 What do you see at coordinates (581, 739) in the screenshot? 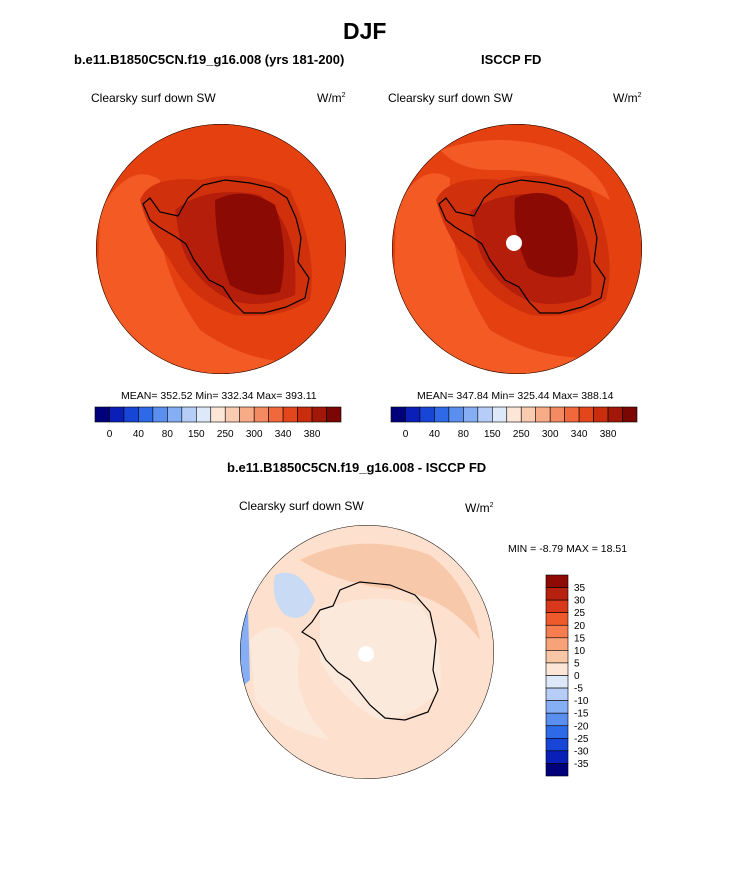
I see `colorbar-tick-label: -25` at bounding box center [581, 739].